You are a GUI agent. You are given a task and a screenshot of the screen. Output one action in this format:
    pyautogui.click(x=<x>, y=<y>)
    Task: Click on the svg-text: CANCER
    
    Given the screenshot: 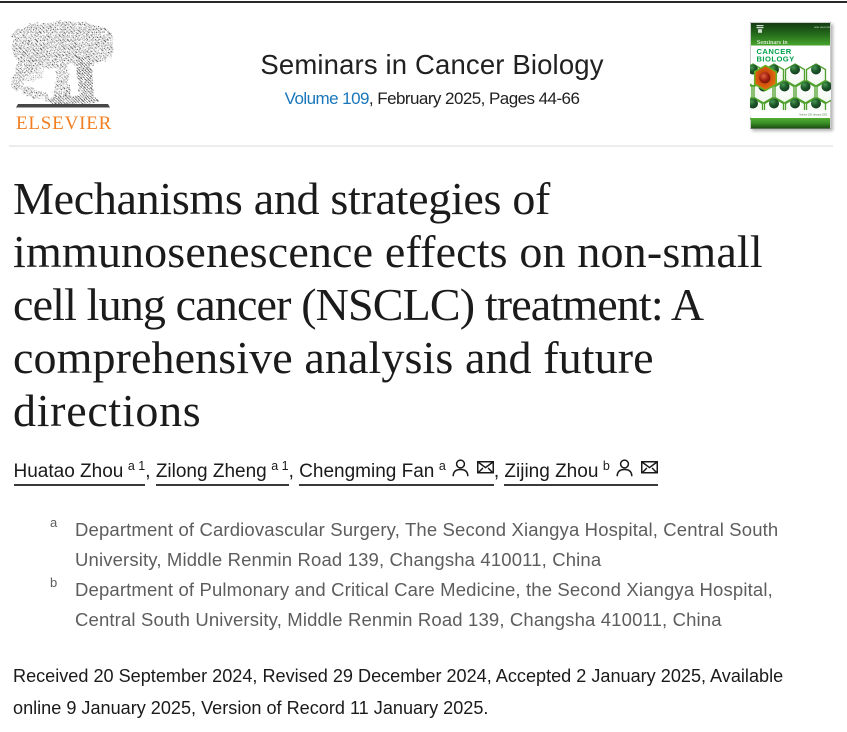 What is the action you would take?
    pyautogui.click(x=774, y=51)
    